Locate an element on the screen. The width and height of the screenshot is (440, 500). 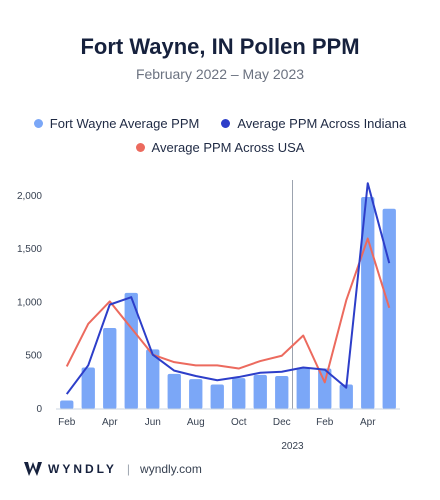
footer-site: wyndly.com is located at coordinates (171, 469).